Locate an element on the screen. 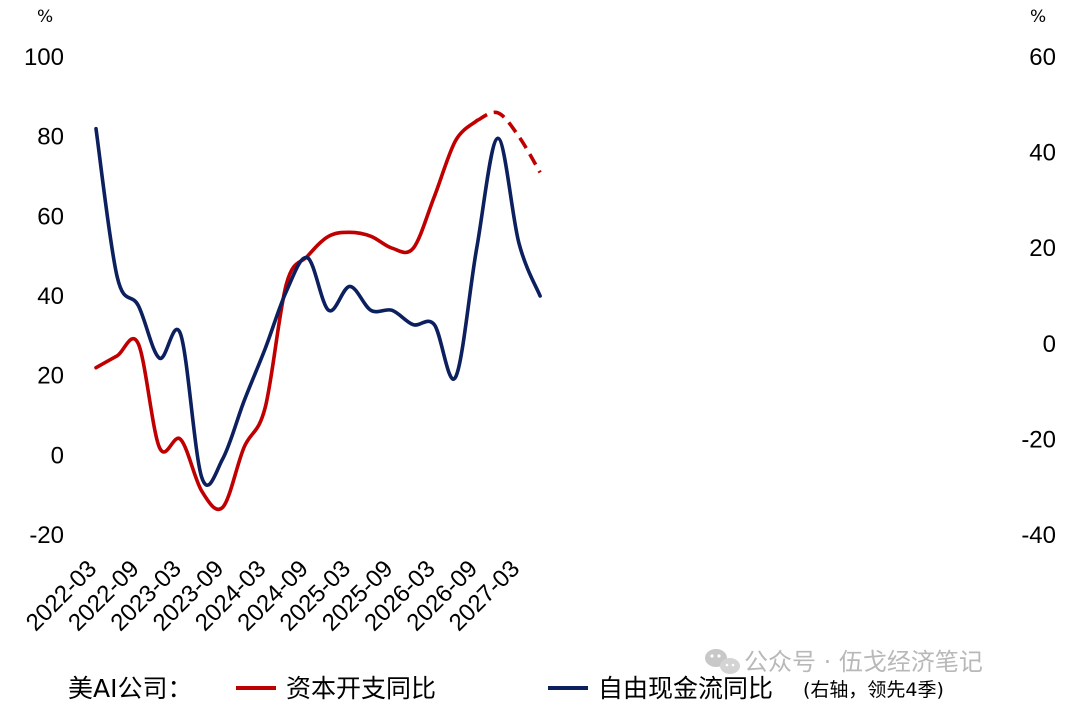  legend: 美AI公司： 资本开支同比 自由现金流同比 (右轴，领先4季) is located at coordinates (506, 688).